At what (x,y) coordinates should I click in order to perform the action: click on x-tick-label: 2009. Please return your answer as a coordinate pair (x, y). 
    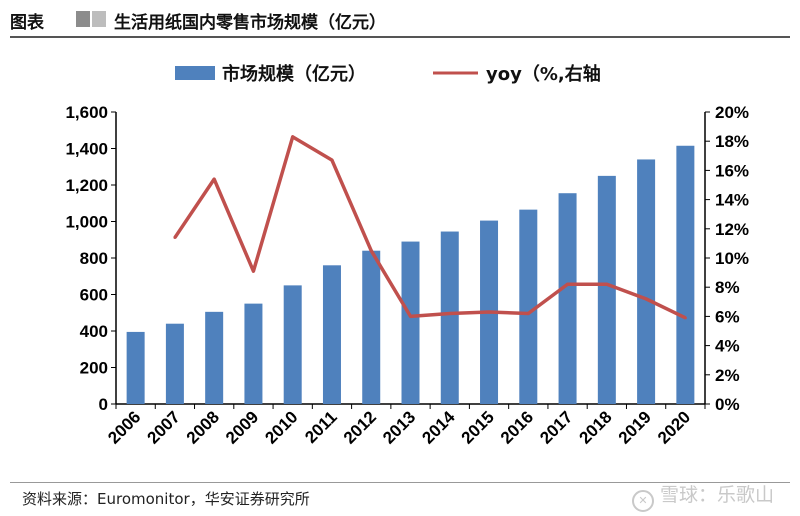
    Looking at the image, I should click on (242, 427).